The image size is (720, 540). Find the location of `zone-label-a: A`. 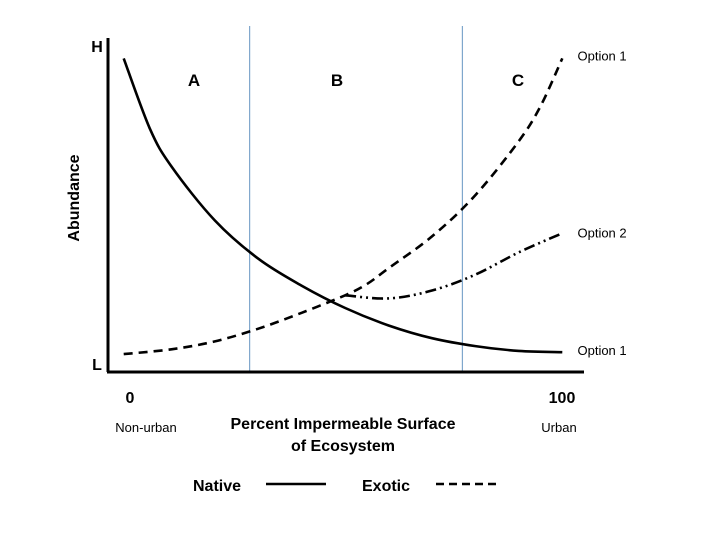

zone-label-a: A is located at coordinates (194, 80).